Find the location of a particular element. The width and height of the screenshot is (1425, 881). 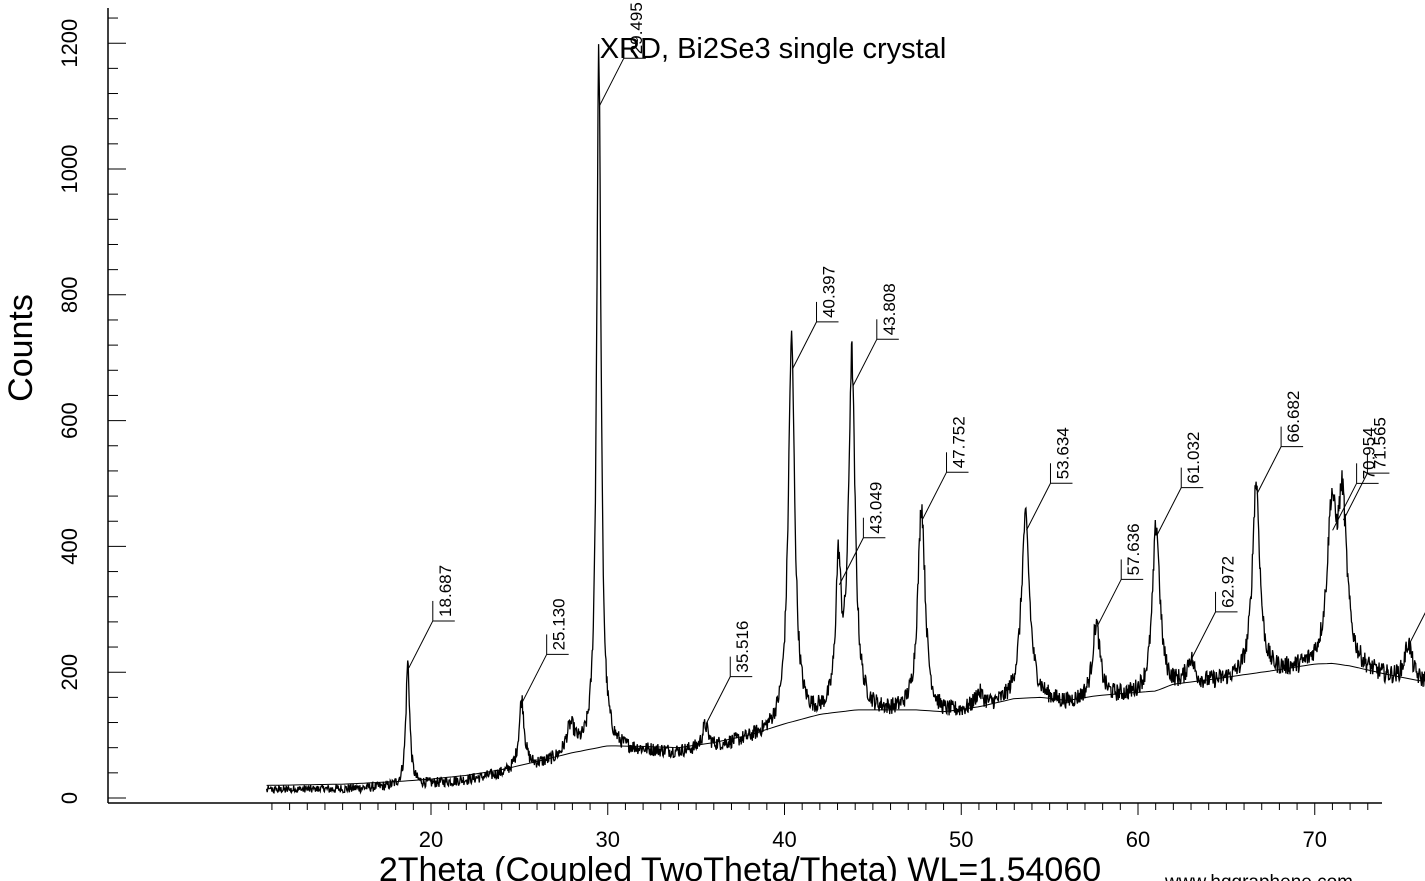

x-tick-label: 20 is located at coordinates (431, 839).